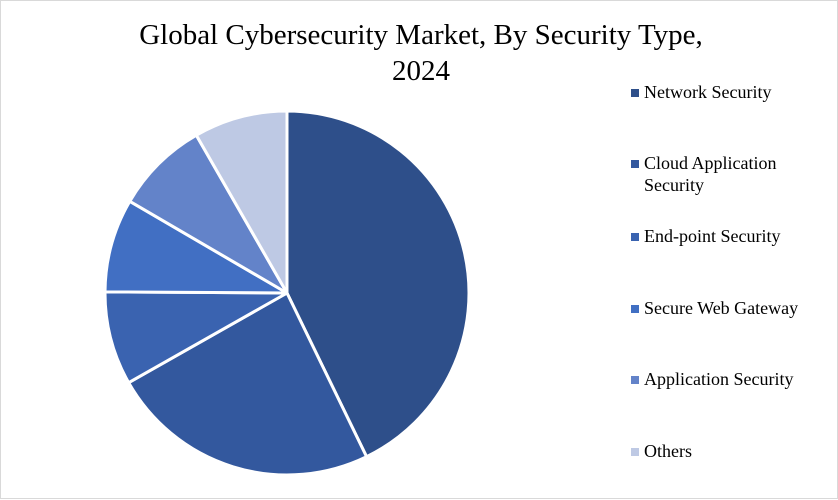  I want to click on legend-label-secure-web-gateway: Secure Web Gateway, so click(721, 308).